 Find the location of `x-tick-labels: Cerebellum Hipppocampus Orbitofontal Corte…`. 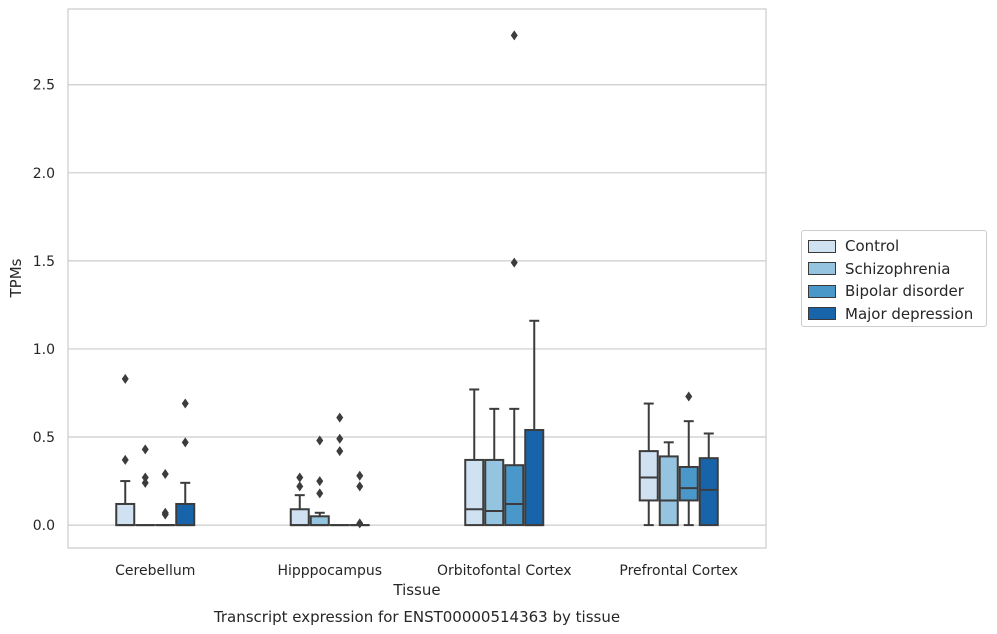

x-tick-labels: Cerebellum Hipppocampus Orbitofontal Corte… is located at coordinates (426, 571).